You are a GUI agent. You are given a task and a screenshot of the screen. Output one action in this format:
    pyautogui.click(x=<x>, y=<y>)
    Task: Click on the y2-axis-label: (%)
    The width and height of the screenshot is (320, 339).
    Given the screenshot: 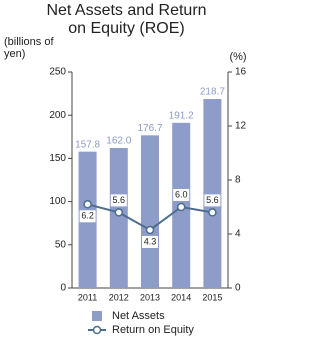 What is the action you would take?
    pyautogui.click(x=237, y=57)
    